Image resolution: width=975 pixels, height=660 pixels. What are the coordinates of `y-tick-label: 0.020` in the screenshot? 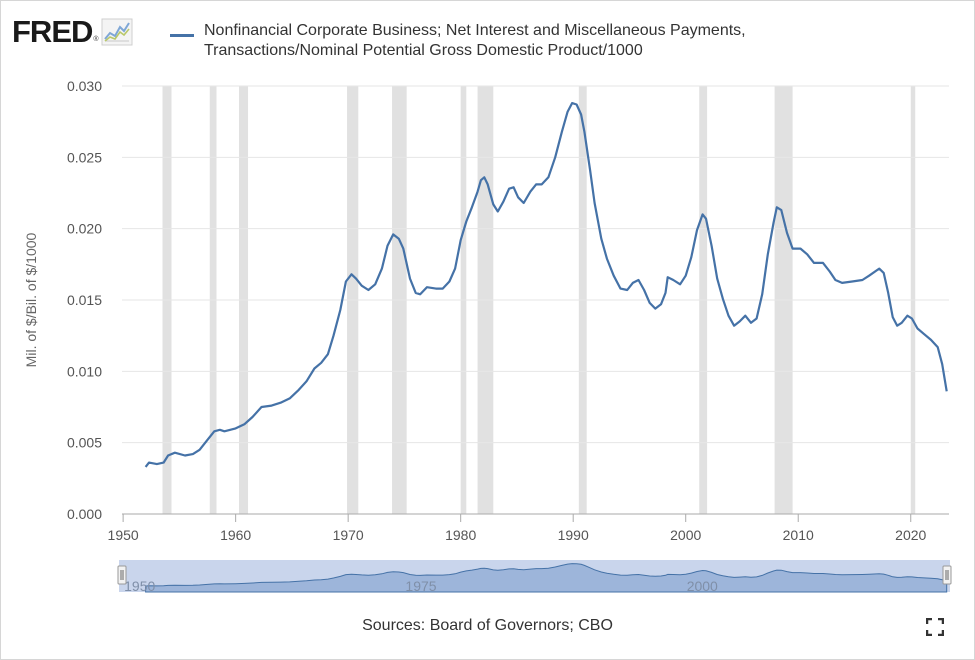 It's located at (84, 229).